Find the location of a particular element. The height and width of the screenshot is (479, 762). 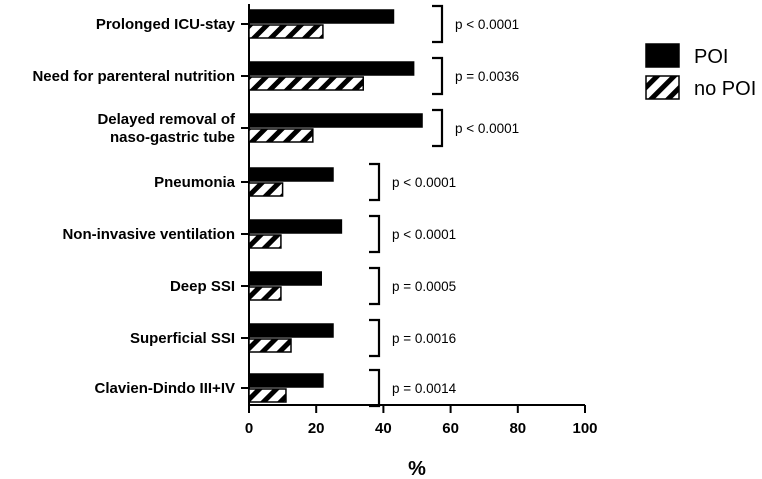

x-axis-title: % is located at coordinates (417, 468).